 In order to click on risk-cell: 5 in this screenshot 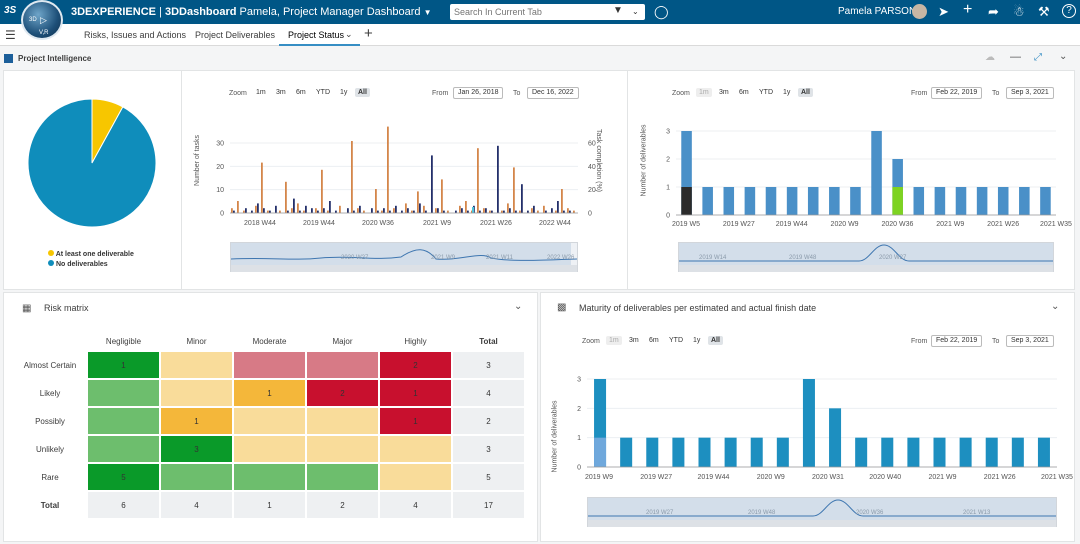, I will do `click(123, 477)`.